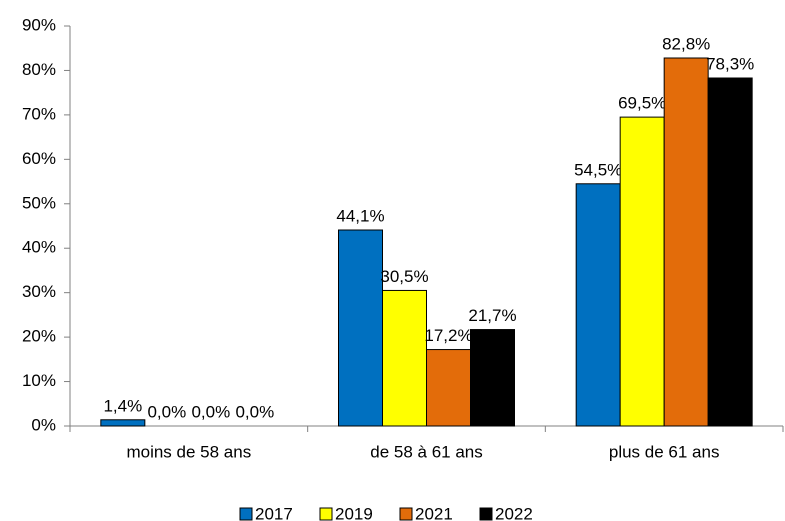 The image size is (785, 521). I want to click on value-label: 54,5%, so click(598, 169).